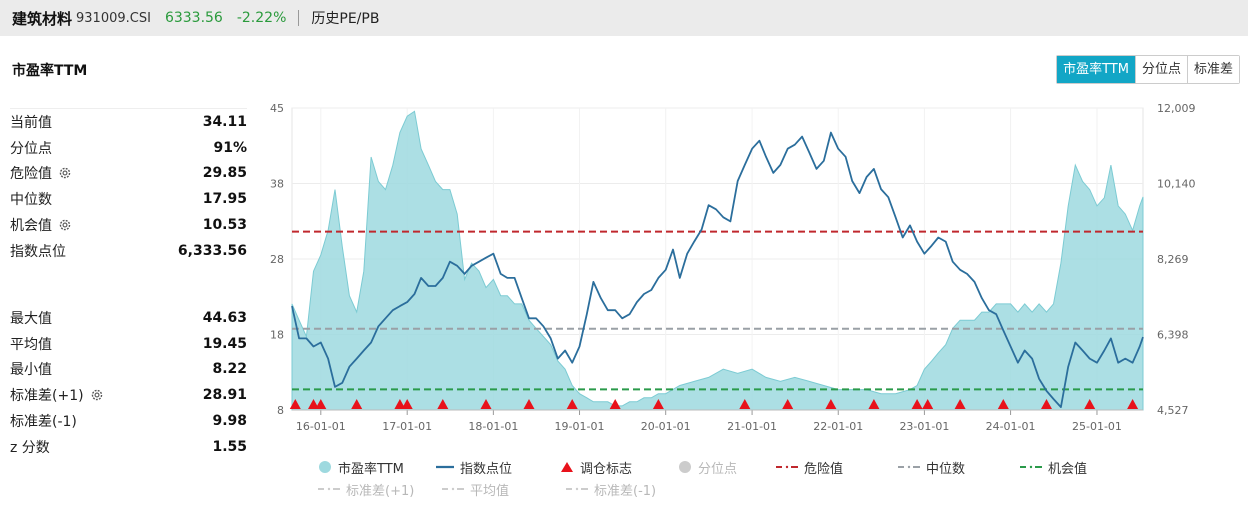 The height and width of the screenshot is (507, 1248). I want to click on legend-pe-ttm-label: 市盈率TTM, so click(371, 469).